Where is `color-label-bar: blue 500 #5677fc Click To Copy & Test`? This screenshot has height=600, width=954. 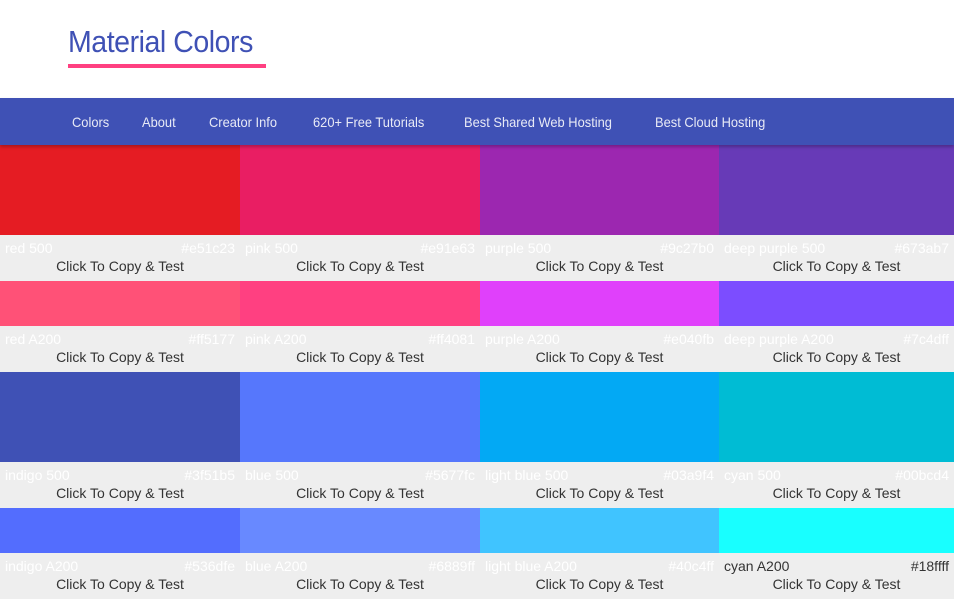
color-label-bar: blue 500 #5677fc Click To Copy & Test is located at coordinates (360, 485).